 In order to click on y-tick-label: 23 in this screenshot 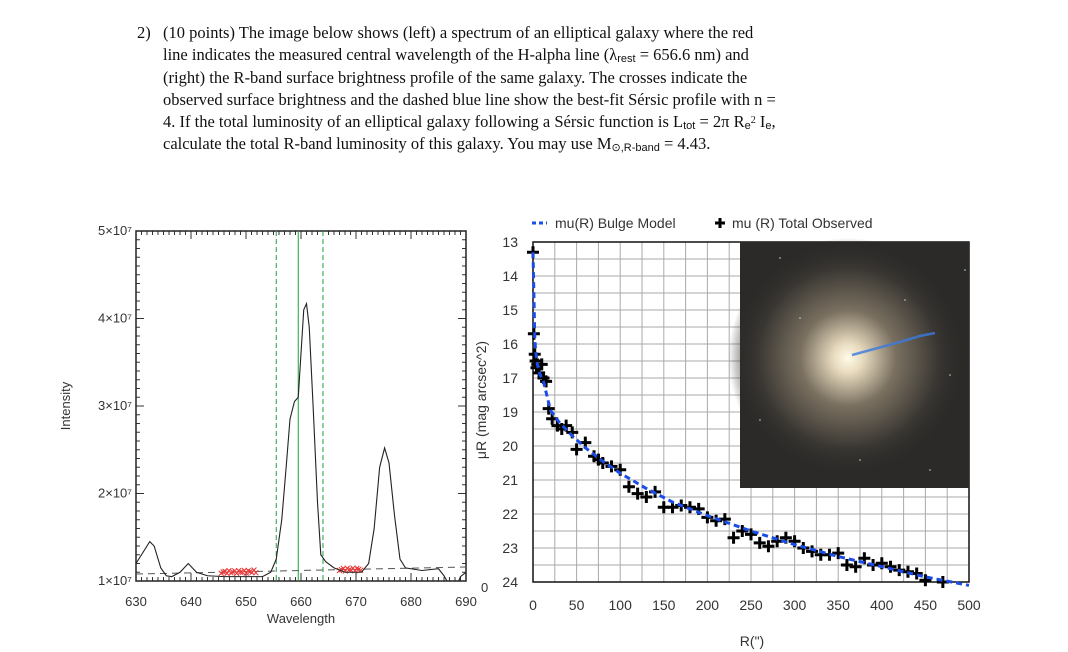, I will do `click(510, 548)`.